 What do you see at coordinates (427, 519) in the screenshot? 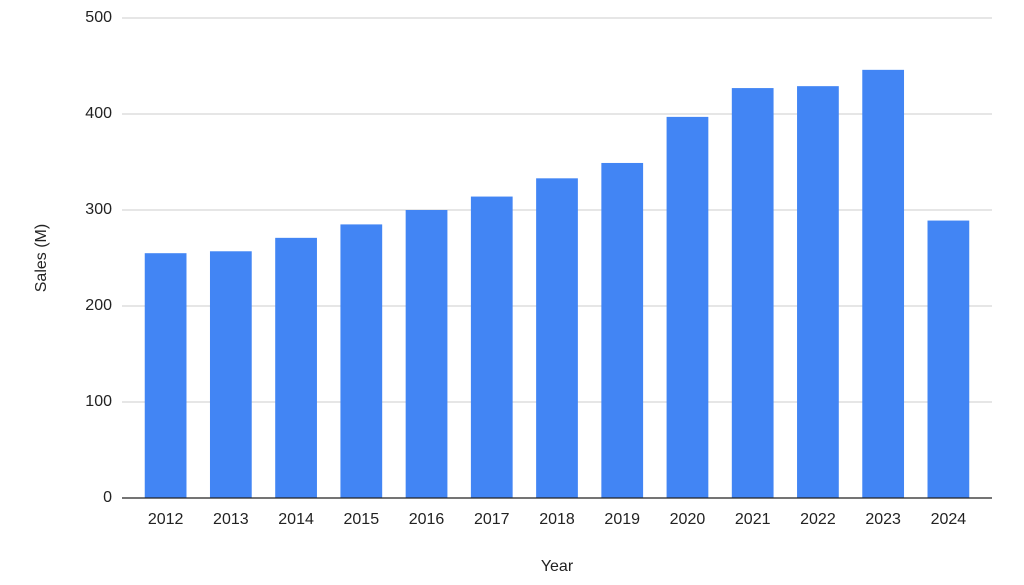
I see `x-tick-label: 2016` at bounding box center [427, 519].